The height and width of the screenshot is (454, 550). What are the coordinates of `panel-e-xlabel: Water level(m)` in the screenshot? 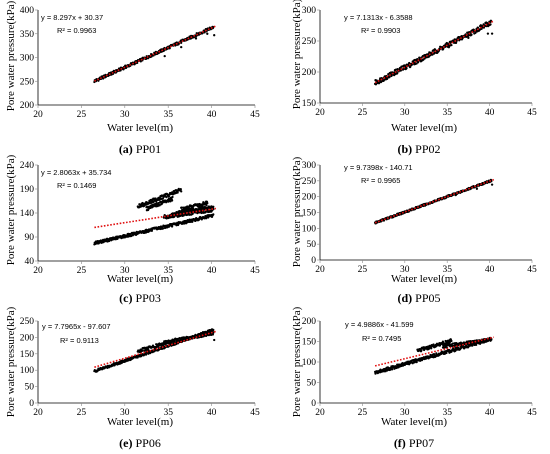 It's located at (140, 422).